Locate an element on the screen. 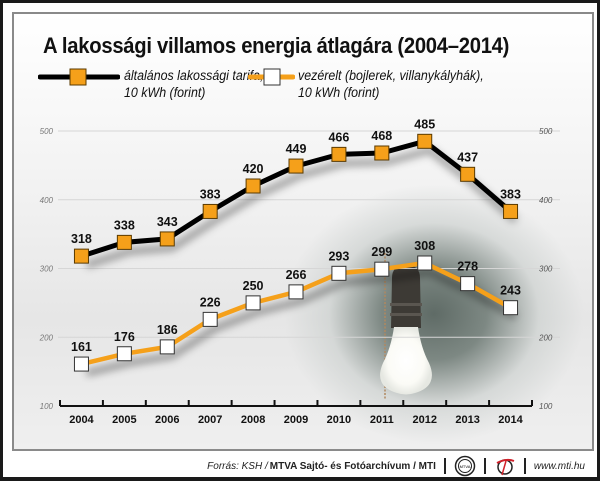 Image resolution: width=600 pixels, height=481 pixels. data-label-1-2009: 266 is located at coordinates (296, 275).